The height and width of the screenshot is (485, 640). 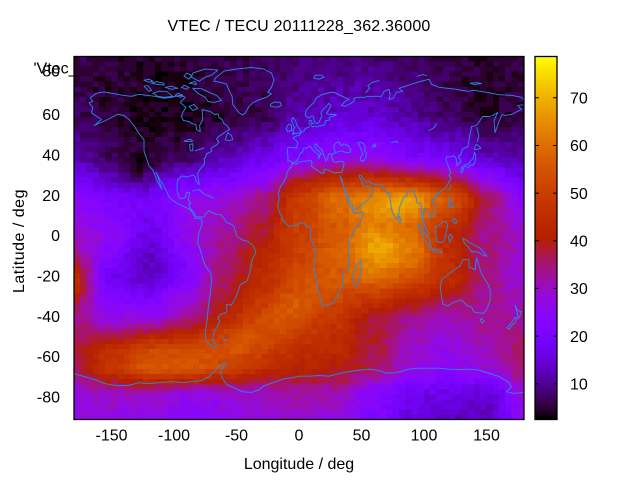 I want to click on svg-text: 'Vtec_, so click(x=56, y=69).